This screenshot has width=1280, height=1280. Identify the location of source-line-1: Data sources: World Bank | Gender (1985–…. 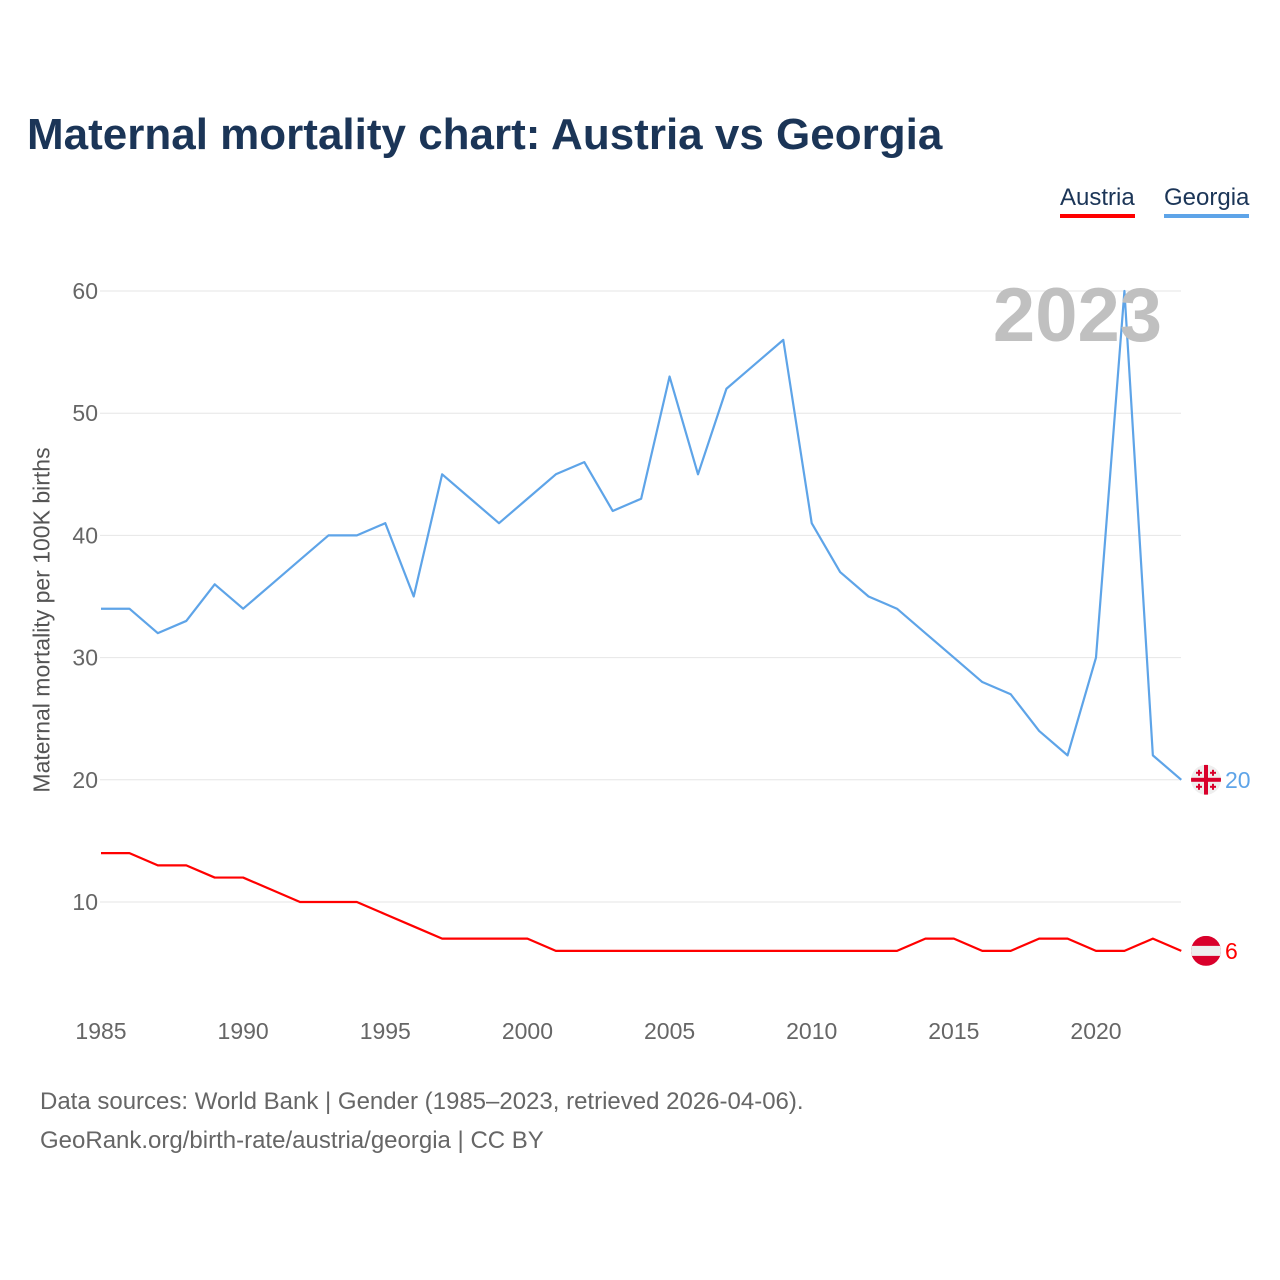
(422, 1101).